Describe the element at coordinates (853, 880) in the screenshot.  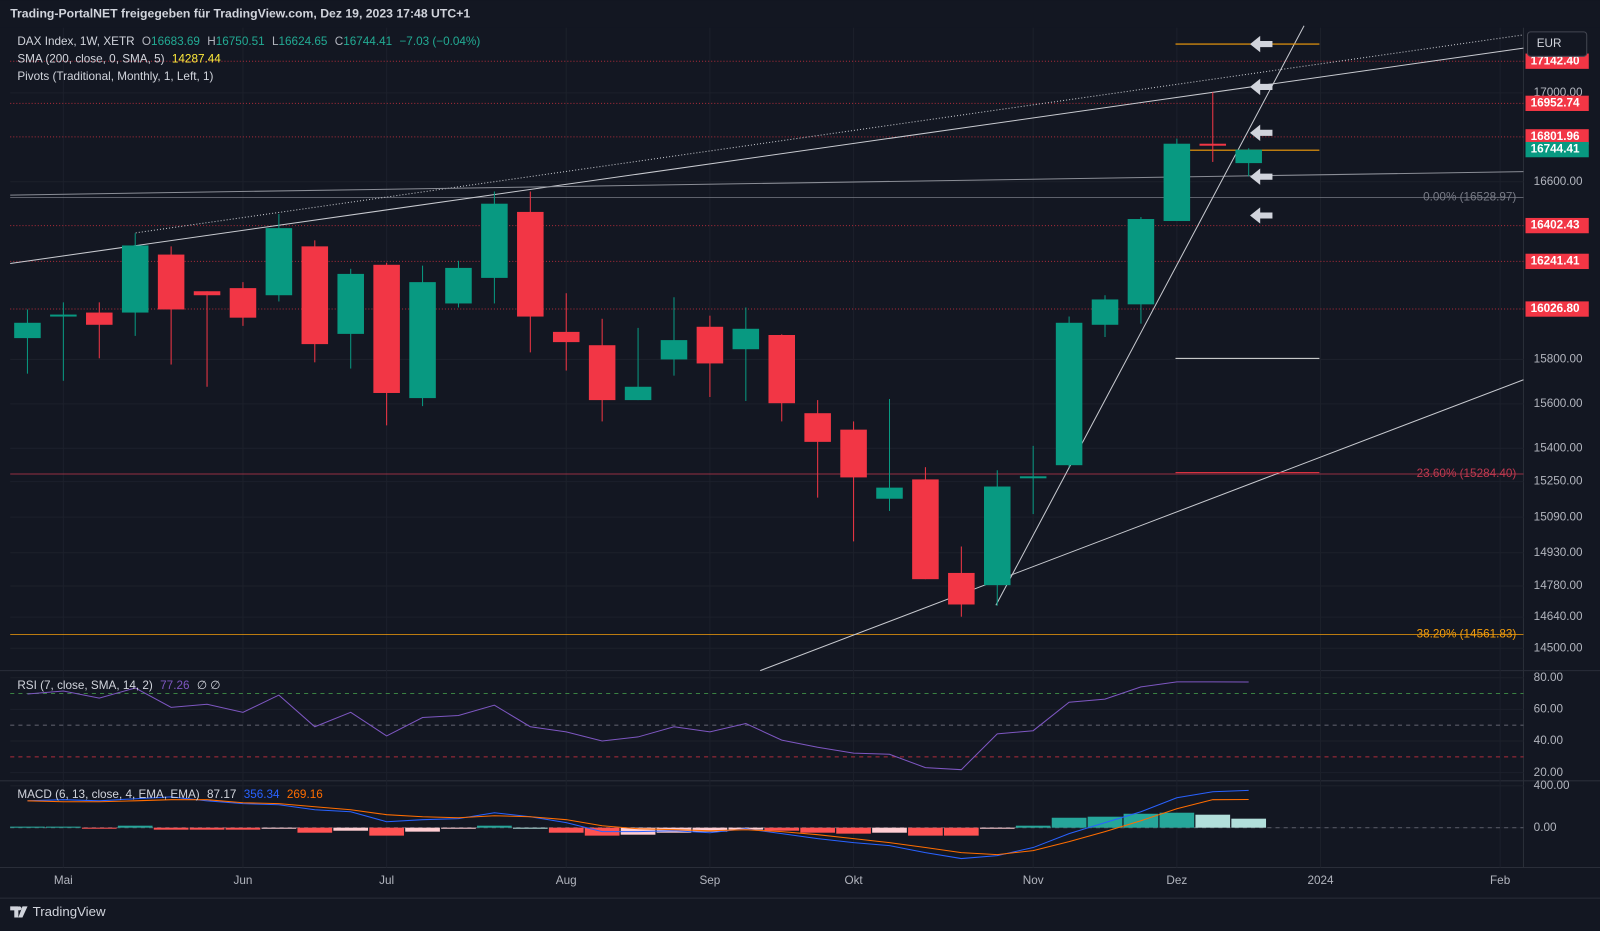
I see `x-tick-label: Okt` at that location.